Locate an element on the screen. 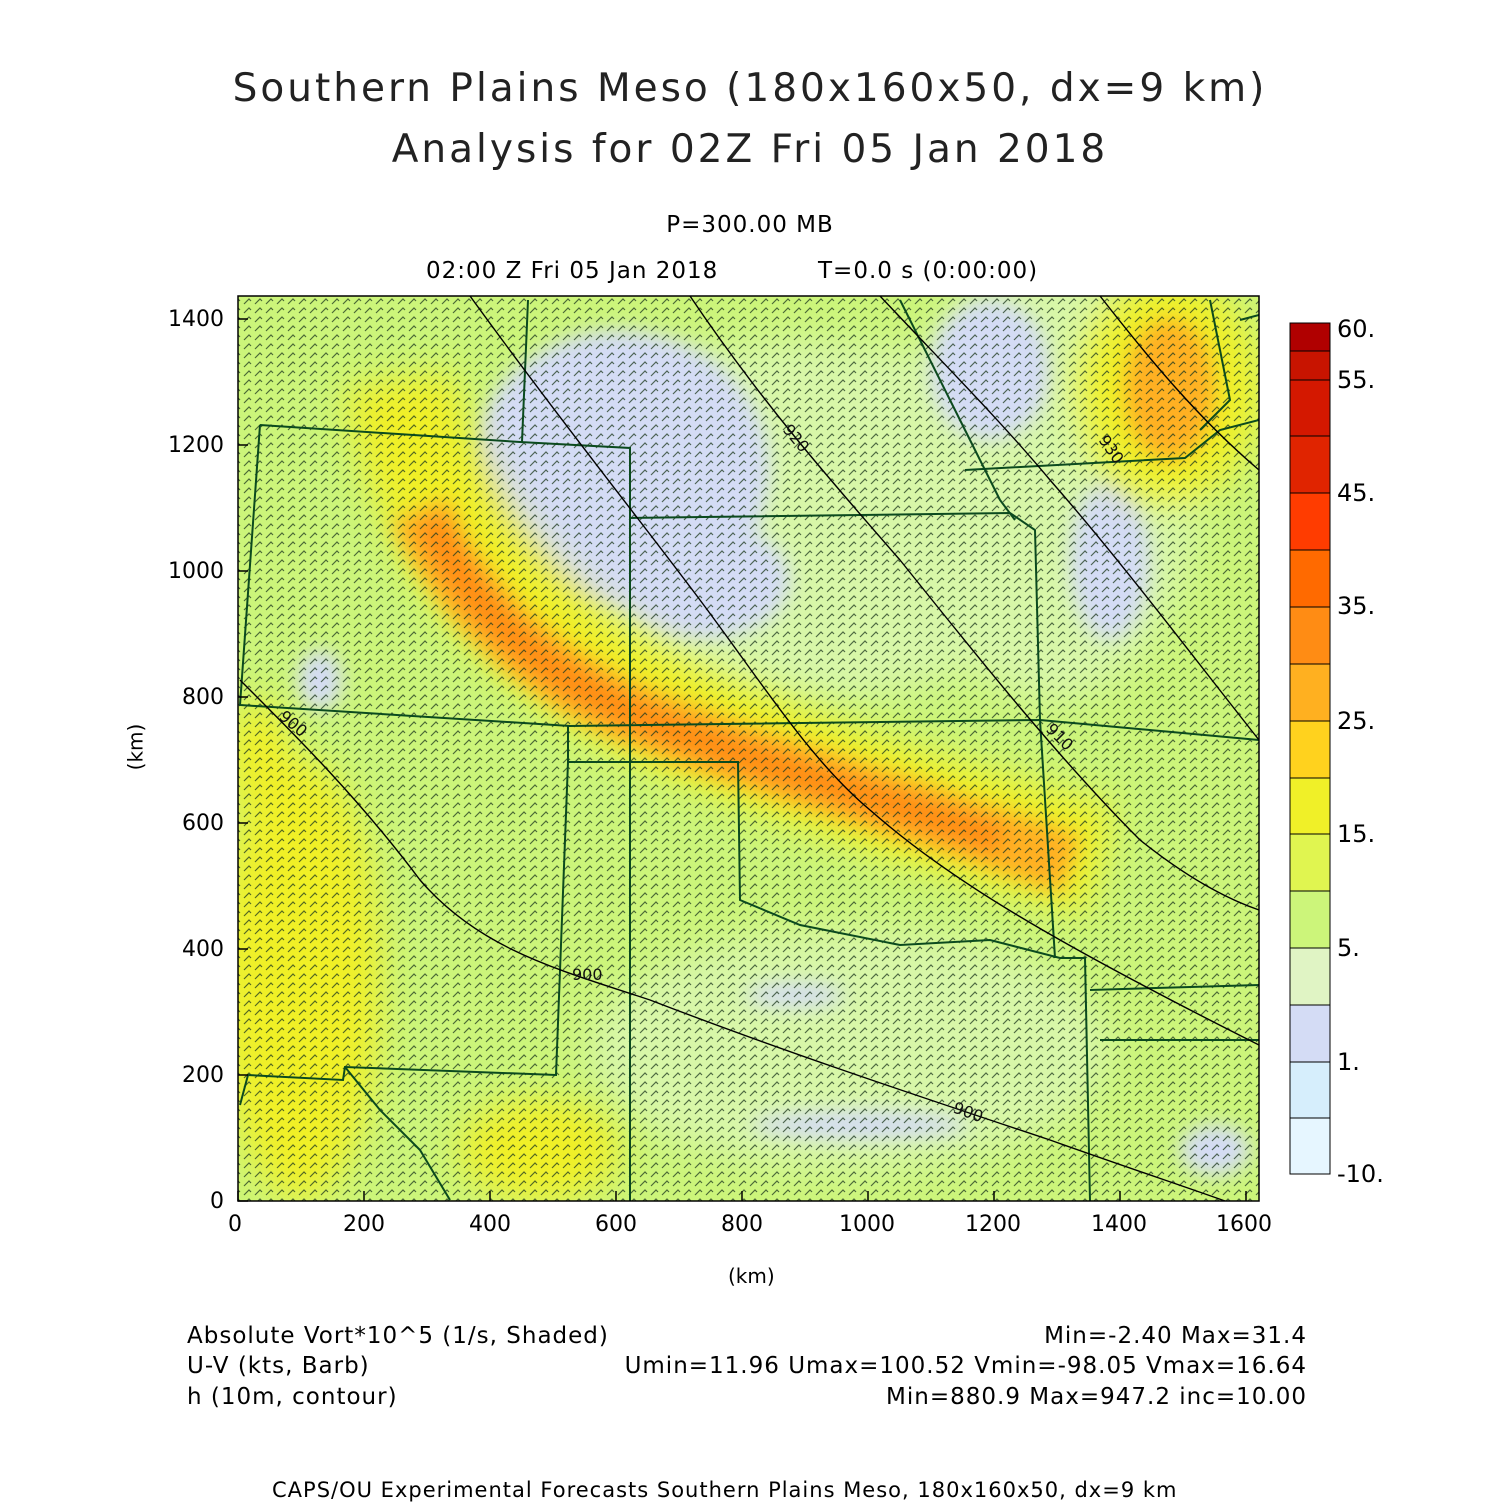 The image size is (1500, 1502). x-axis-label: (km) is located at coordinates (751, 1276).